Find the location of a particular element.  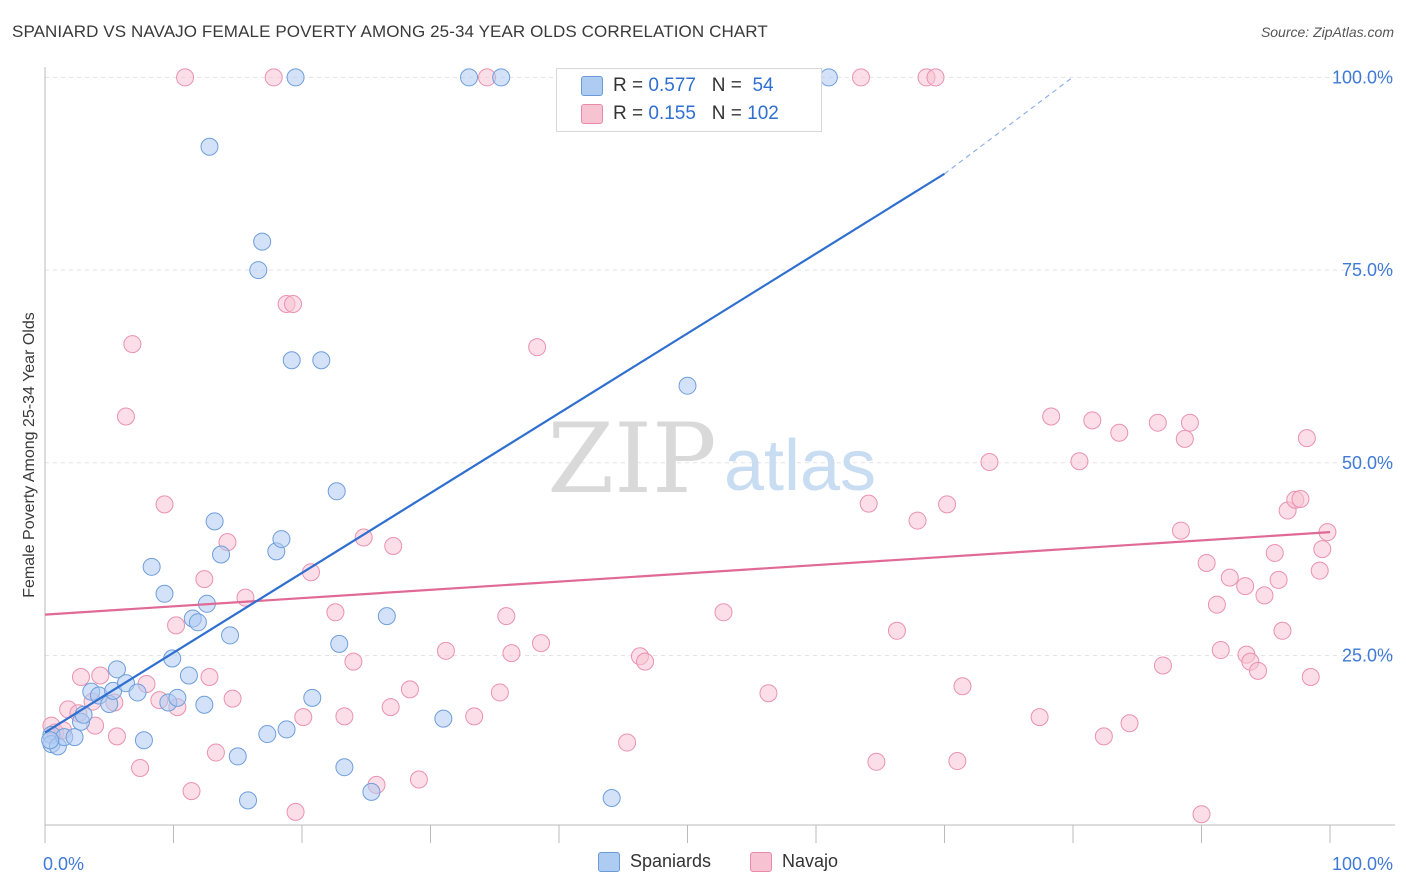

navajo-legend-label: Navajo is located at coordinates (810, 861).